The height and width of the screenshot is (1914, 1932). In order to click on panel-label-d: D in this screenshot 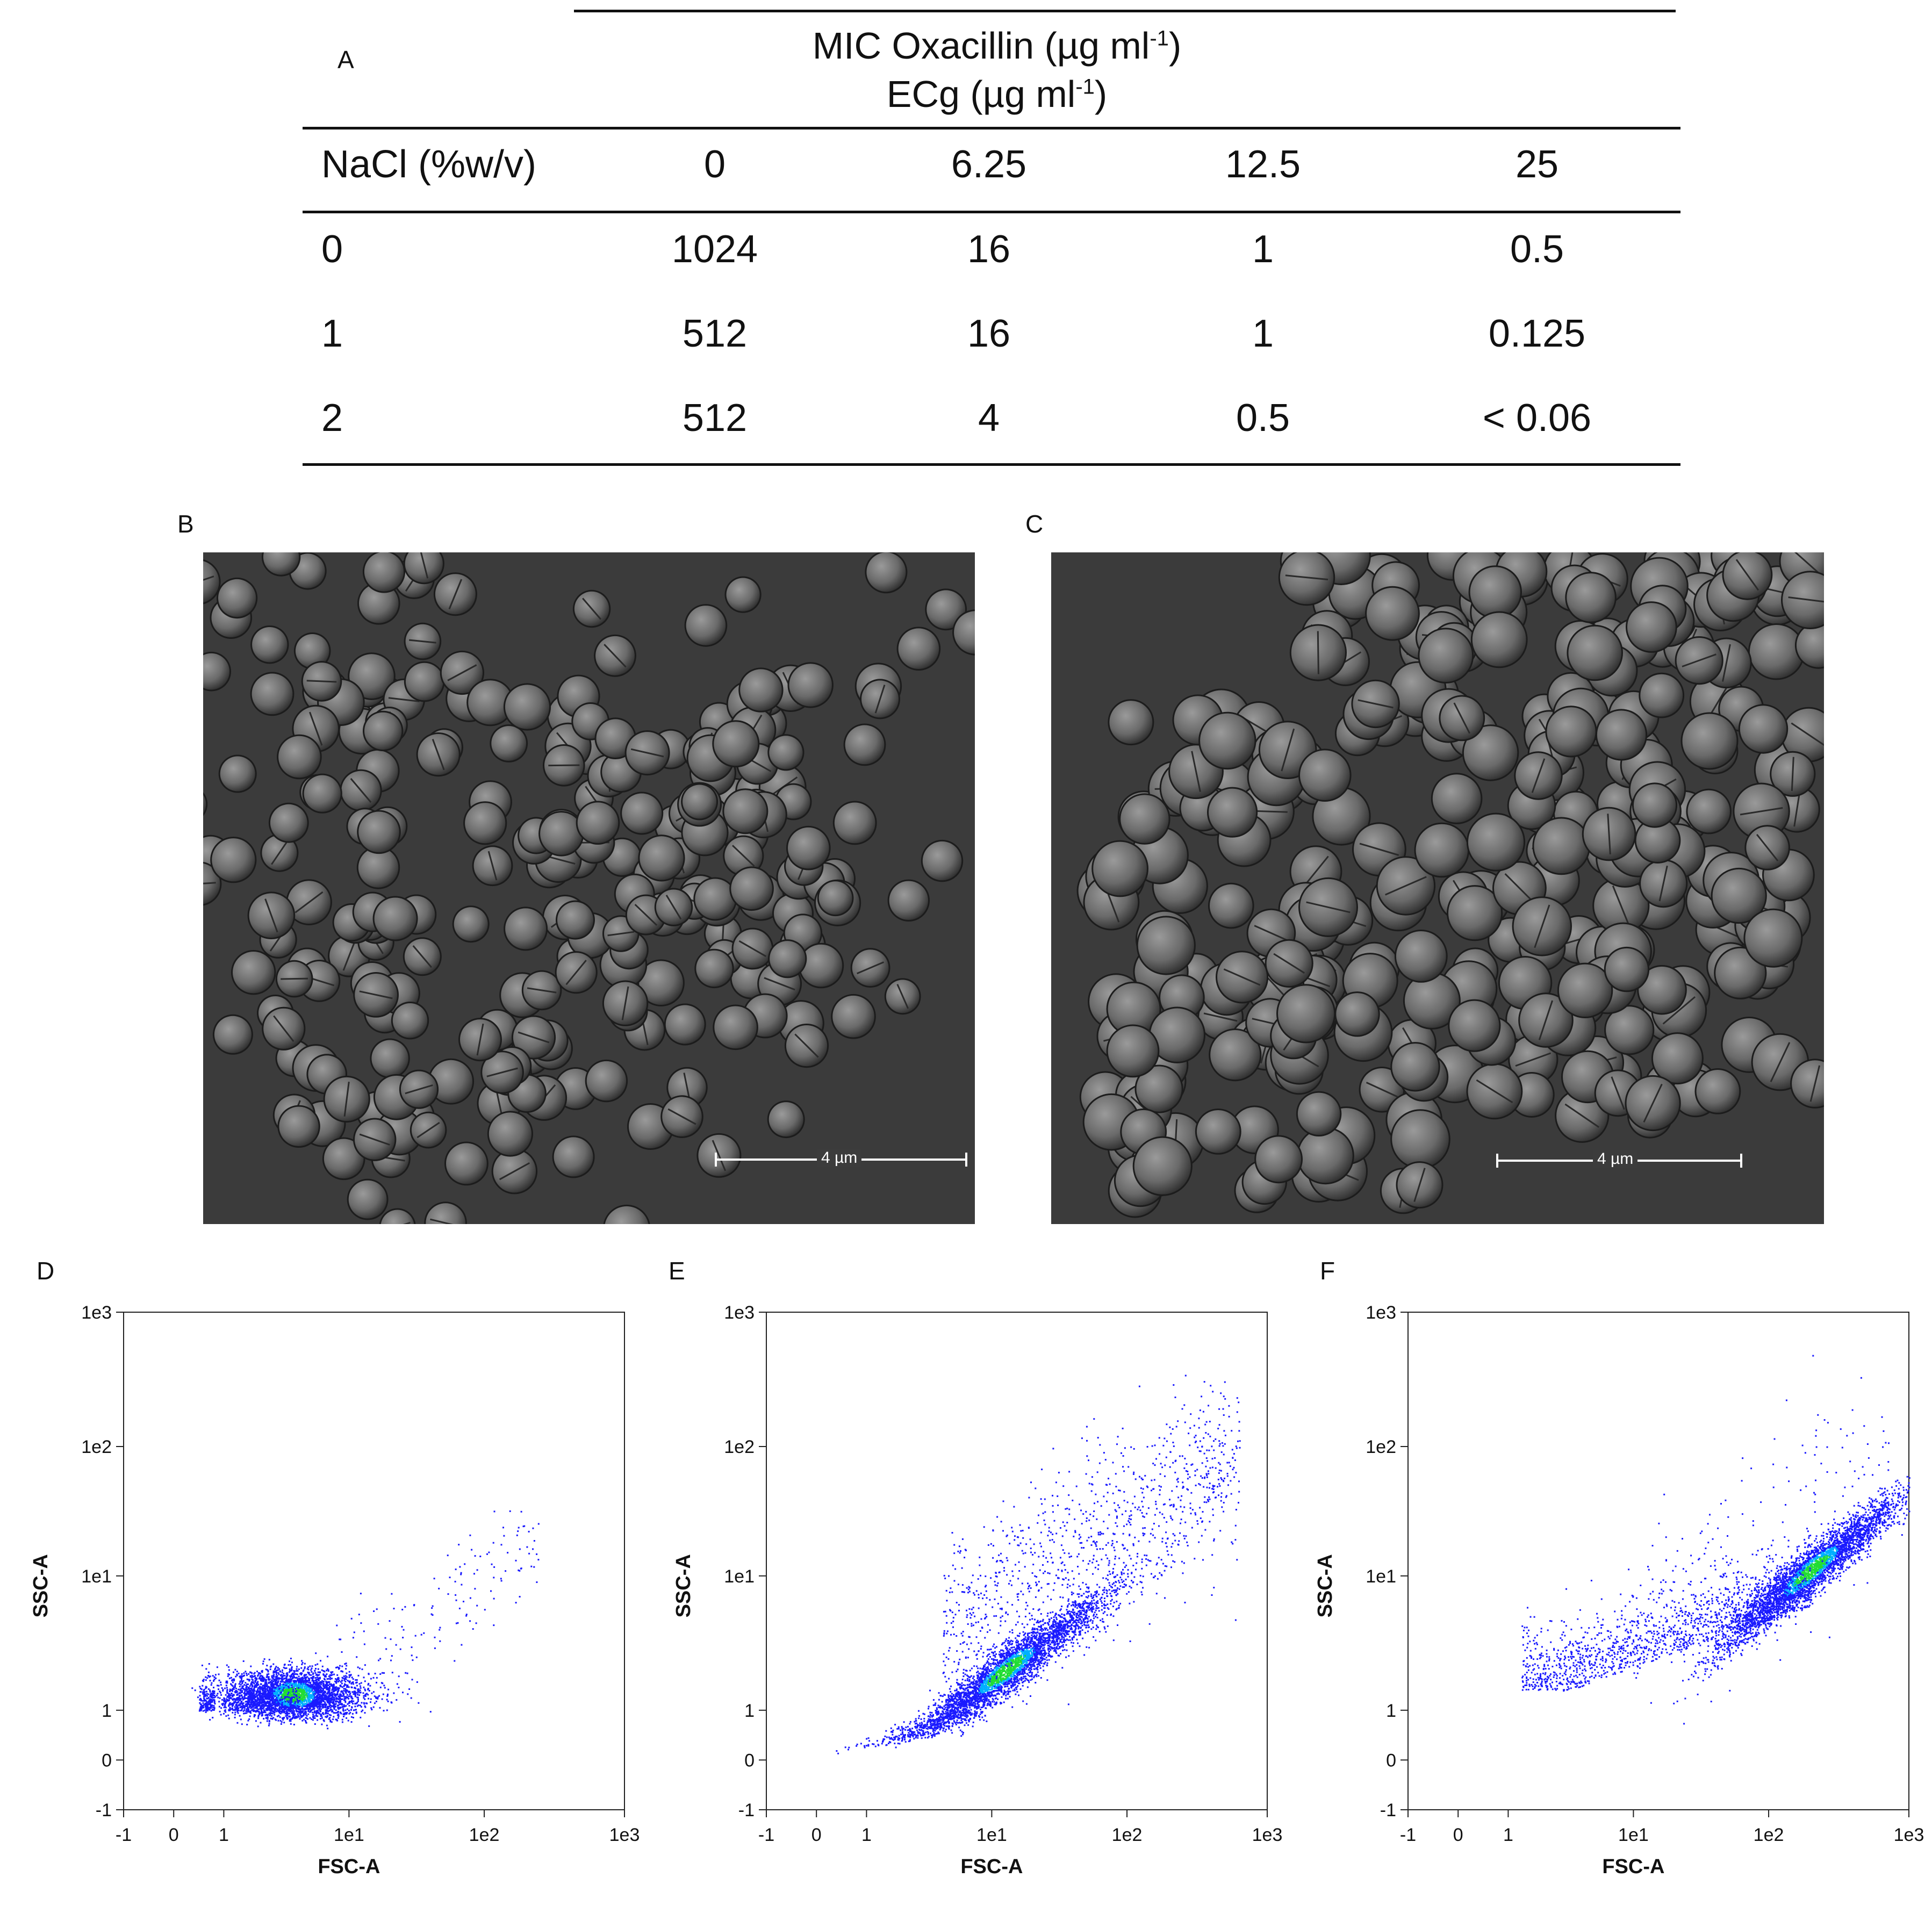, I will do `click(45, 1270)`.